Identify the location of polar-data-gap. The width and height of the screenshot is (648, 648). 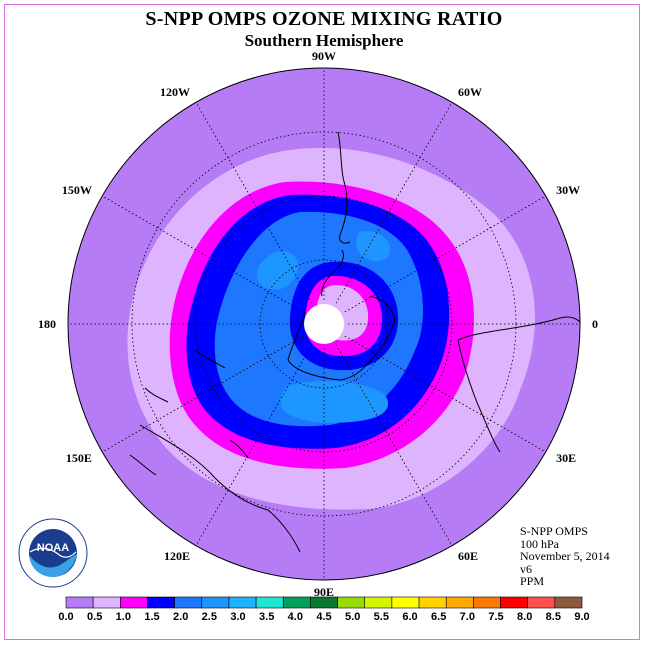
(324, 324).